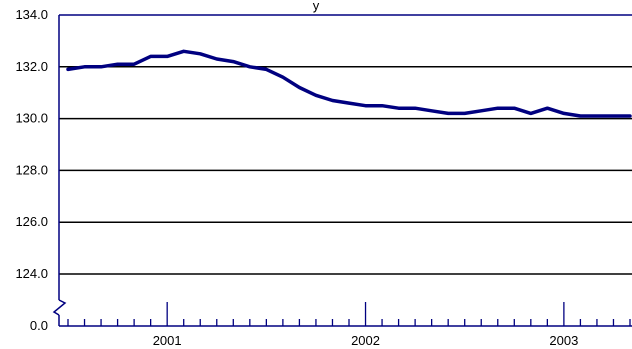 Image resolution: width=632 pixels, height=349 pixels. Describe the element at coordinates (316, 6) in the screenshot. I see `chart-title-fragment: y` at that location.